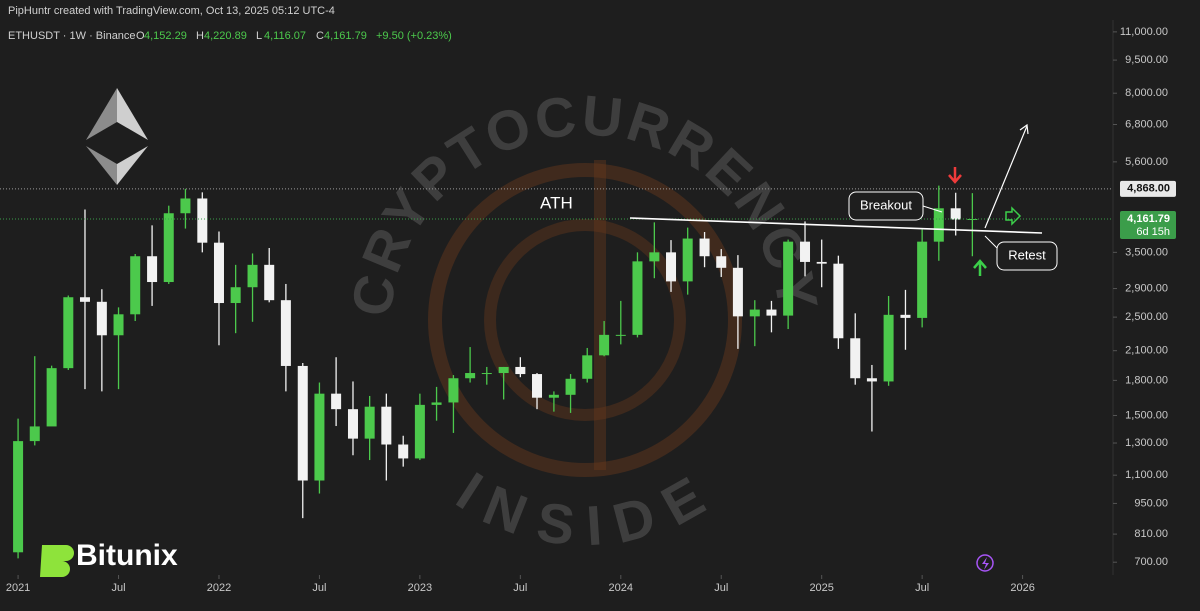  I want to click on retest-label: Retest, so click(1027, 254).